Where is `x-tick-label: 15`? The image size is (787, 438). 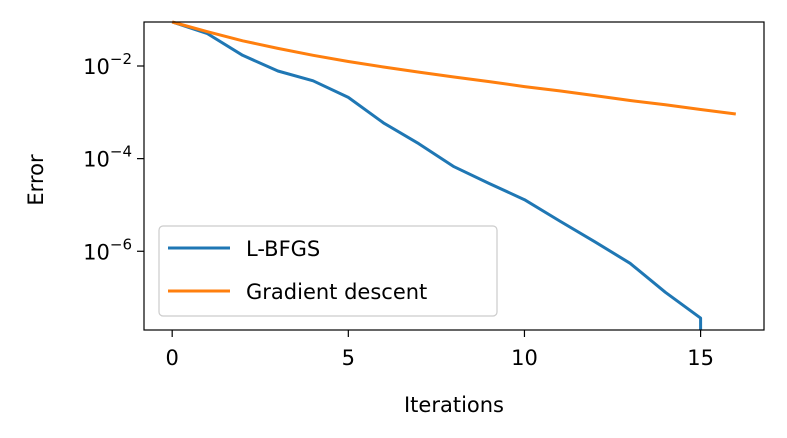
x-tick-label: 15 is located at coordinates (700, 358).